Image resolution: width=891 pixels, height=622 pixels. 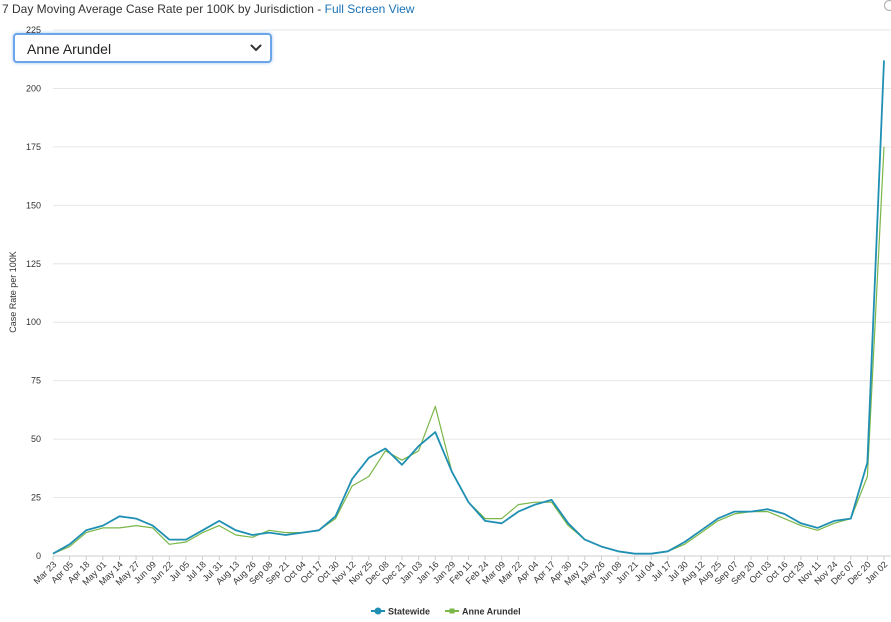 What do you see at coordinates (33, 293) in the screenshot?
I see `y-axis-ticks: 0 25 50 75 100 125 150 175 200 225` at bounding box center [33, 293].